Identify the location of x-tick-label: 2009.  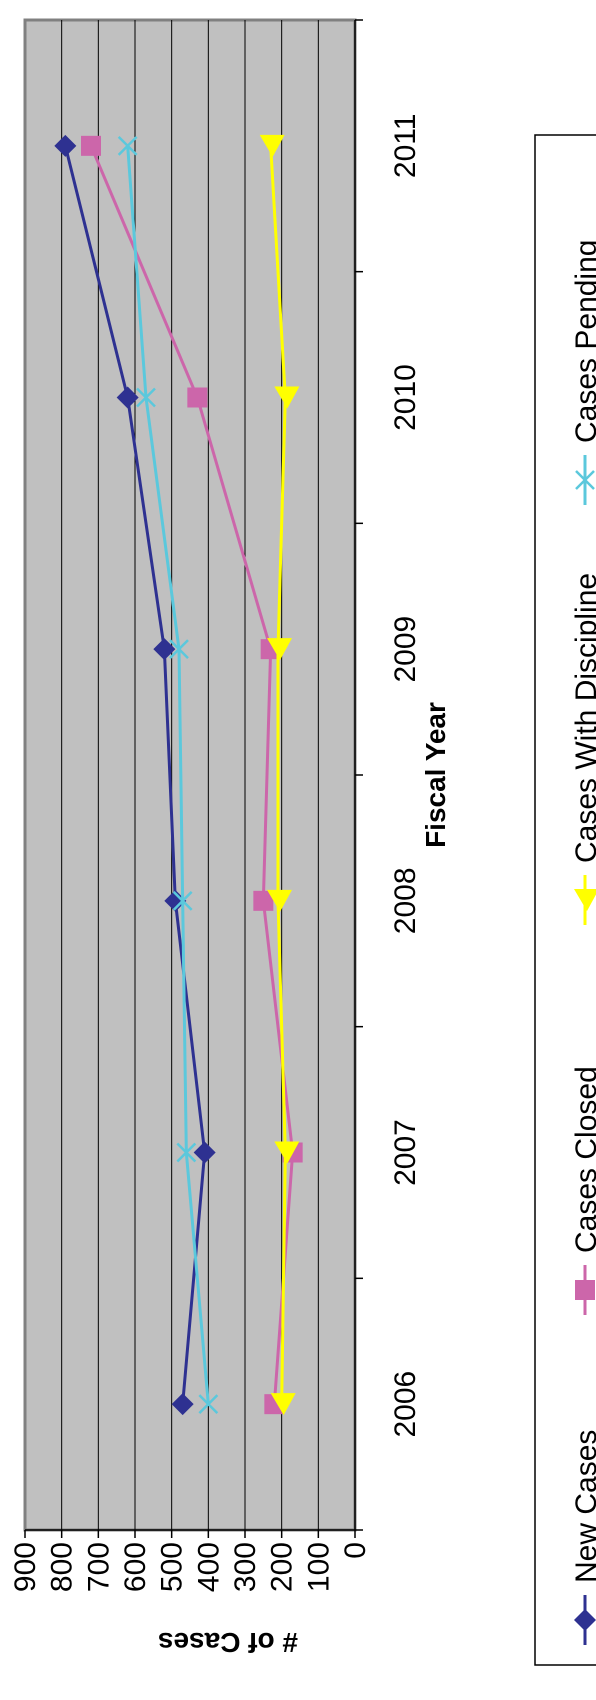
(405, 649).